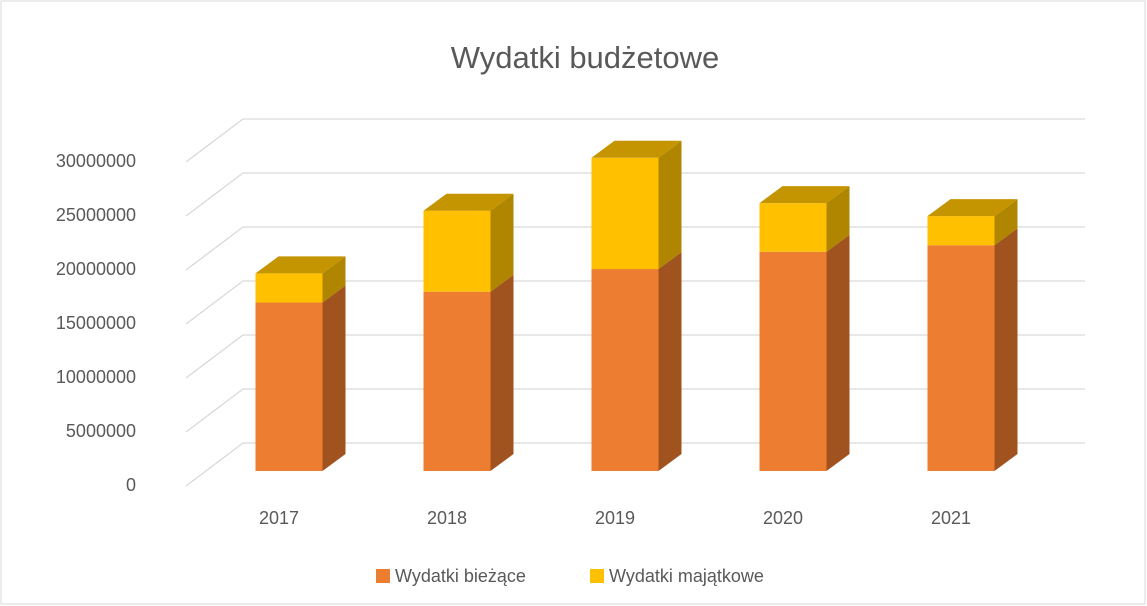  I want to click on y-tick-label: 30000000, so click(96, 161).